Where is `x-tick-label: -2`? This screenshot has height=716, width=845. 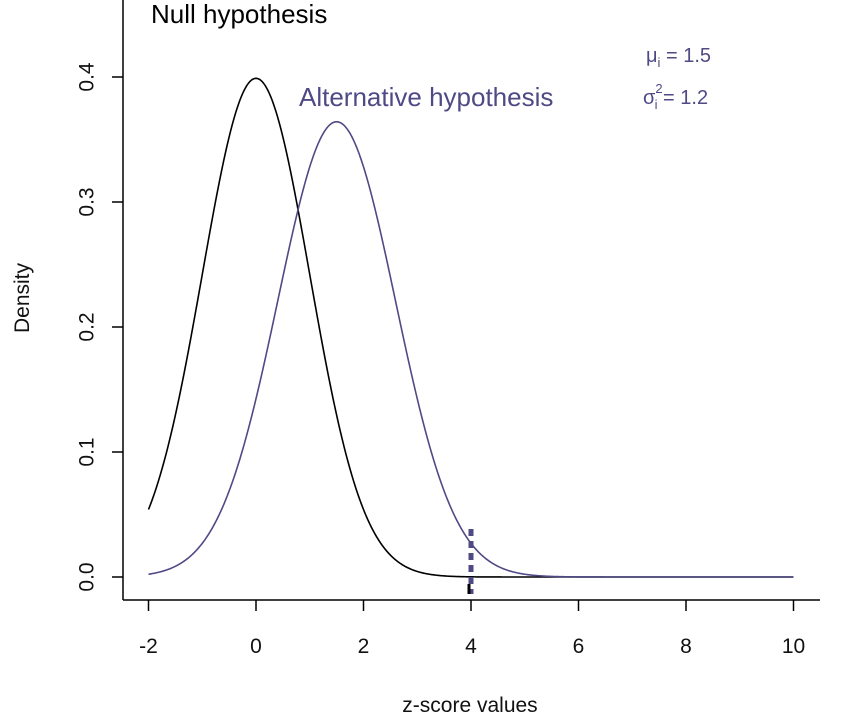 x-tick-label: -2 is located at coordinates (148, 646).